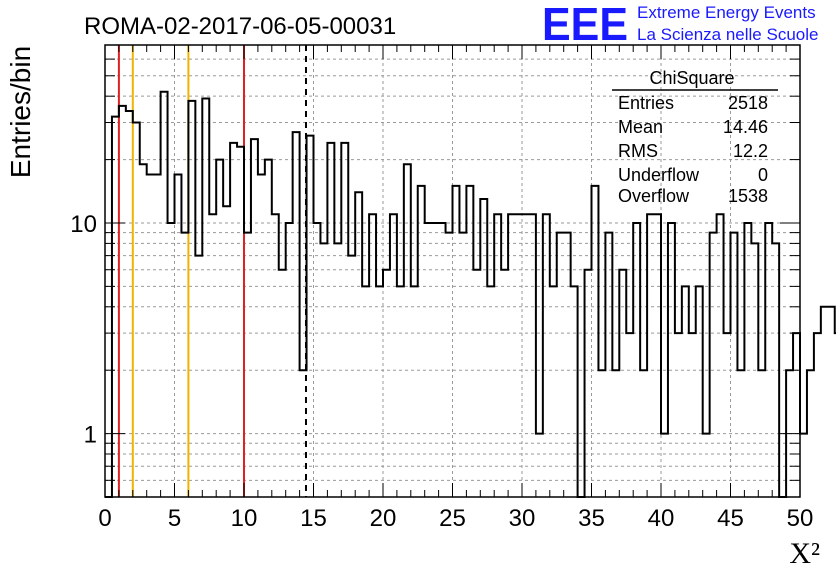 The height and width of the screenshot is (572, 836). What do you see at coordinates (745, 127) in the screenshot?
I see `stats-mean-value: 14.46` at bounding box center [745, 127].